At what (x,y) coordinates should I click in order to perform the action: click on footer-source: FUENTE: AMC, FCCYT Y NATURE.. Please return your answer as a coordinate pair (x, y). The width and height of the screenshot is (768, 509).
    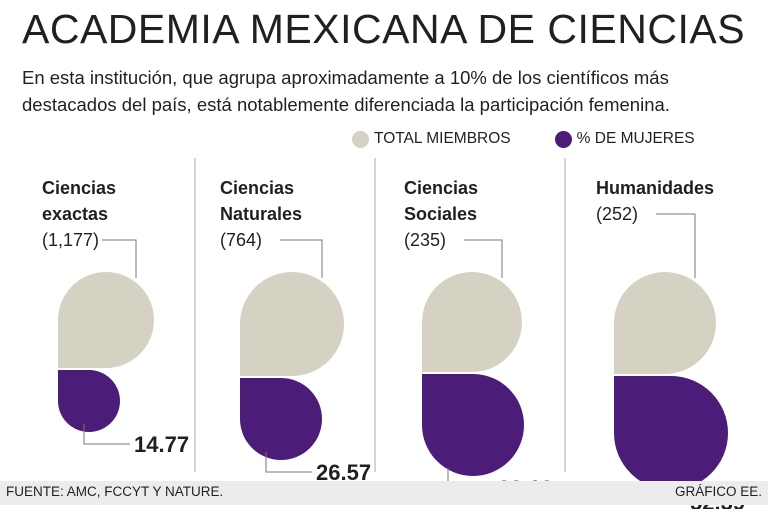
    Looking at the image, I should click on (115, 491).